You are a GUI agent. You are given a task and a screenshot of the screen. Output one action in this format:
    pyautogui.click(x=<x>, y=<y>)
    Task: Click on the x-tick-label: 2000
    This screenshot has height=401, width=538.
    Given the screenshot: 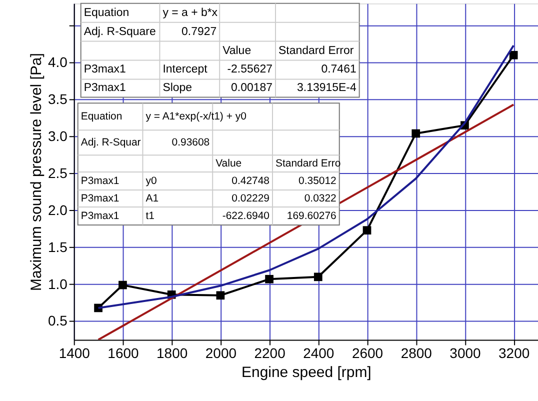 What is the action you would take?
    pyautogui.click(x=221, y=353)
    